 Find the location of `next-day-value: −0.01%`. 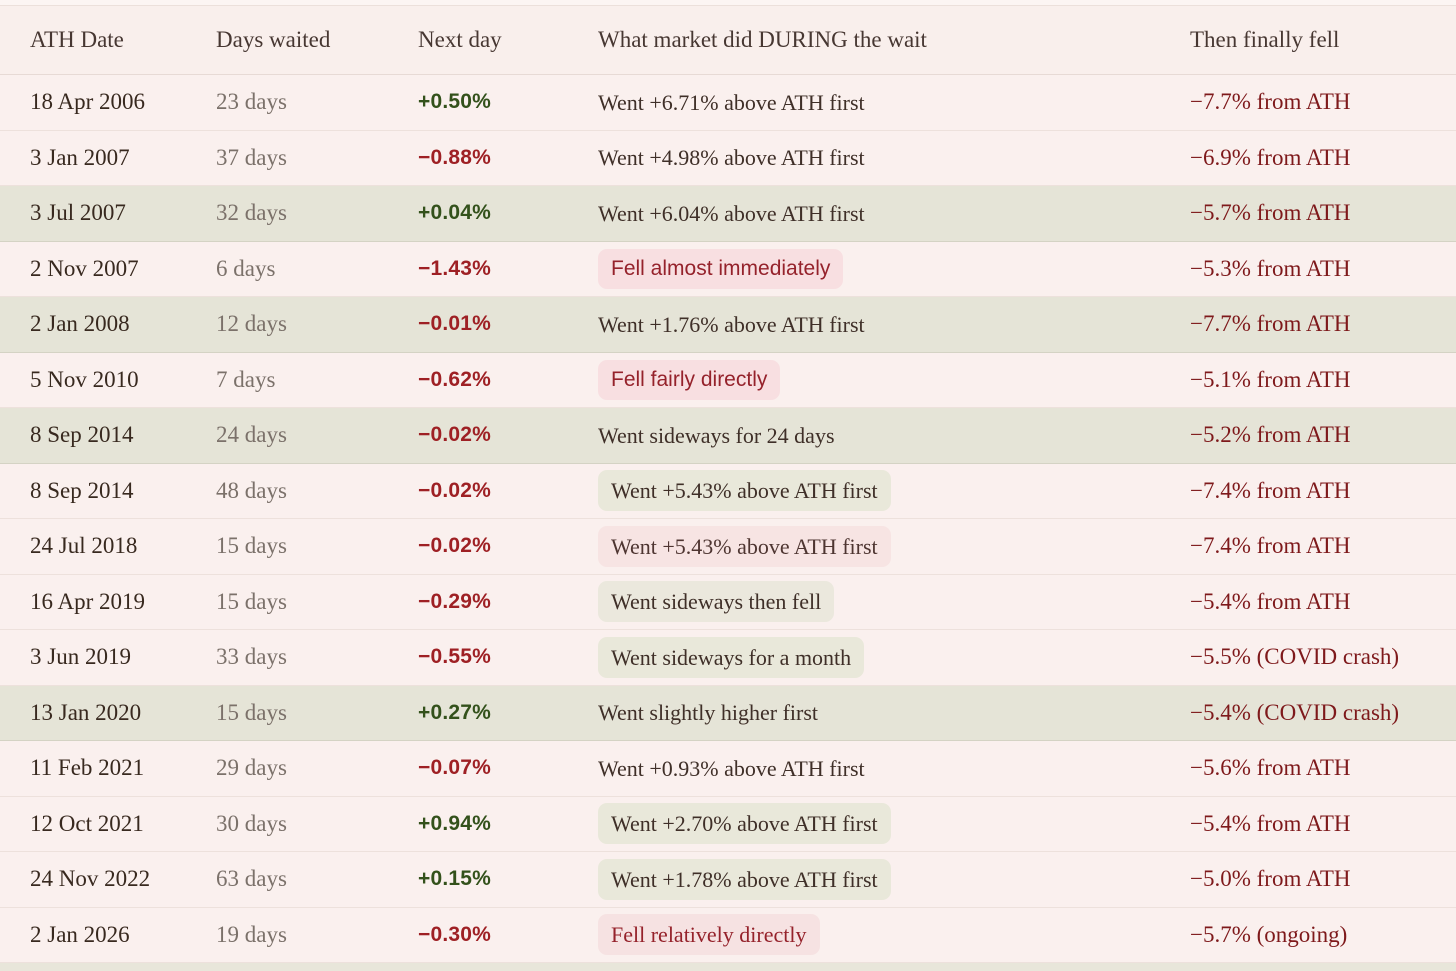

next-day-value: −0.01% is located at coordinates (455, 324).